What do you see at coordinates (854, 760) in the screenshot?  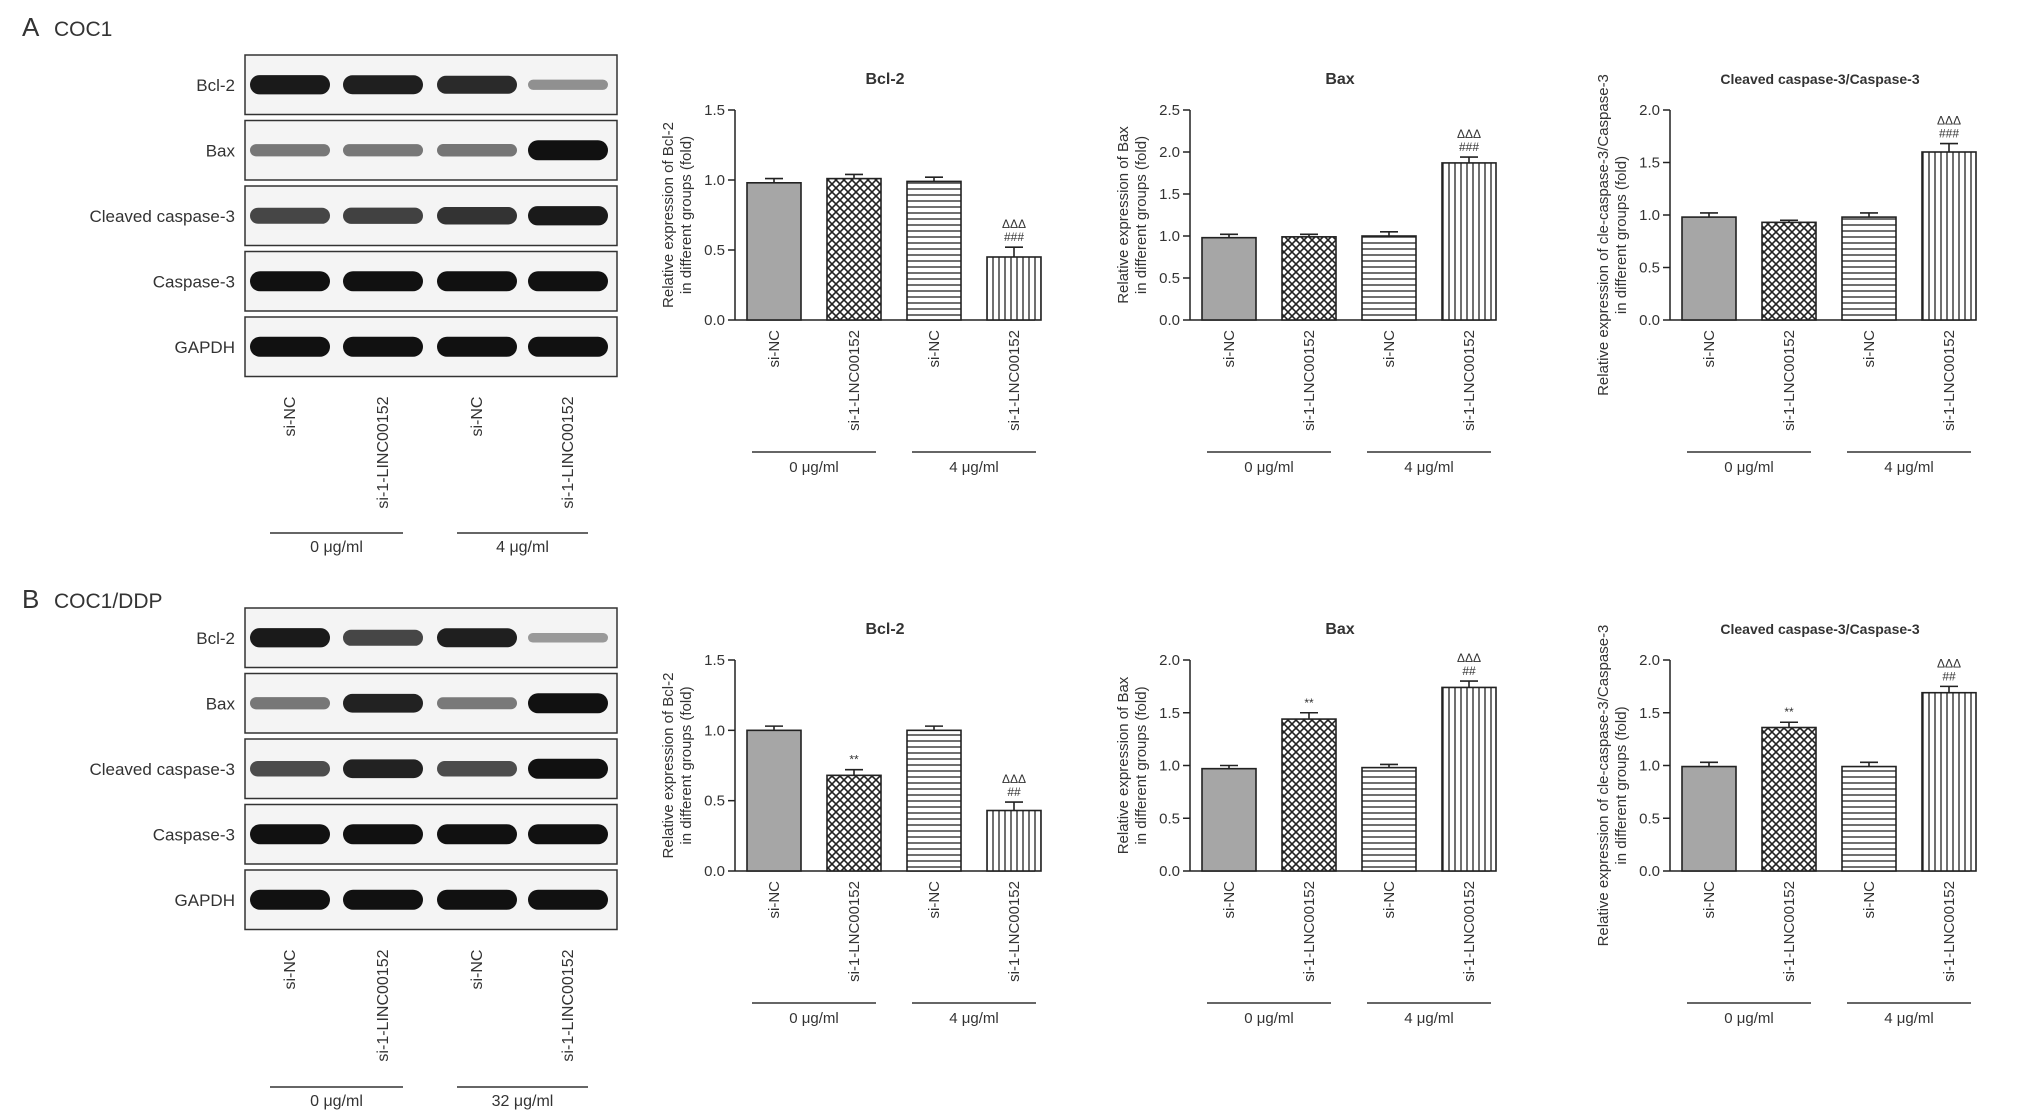 I see `significance-label: **` at bounding box center [854, 760].